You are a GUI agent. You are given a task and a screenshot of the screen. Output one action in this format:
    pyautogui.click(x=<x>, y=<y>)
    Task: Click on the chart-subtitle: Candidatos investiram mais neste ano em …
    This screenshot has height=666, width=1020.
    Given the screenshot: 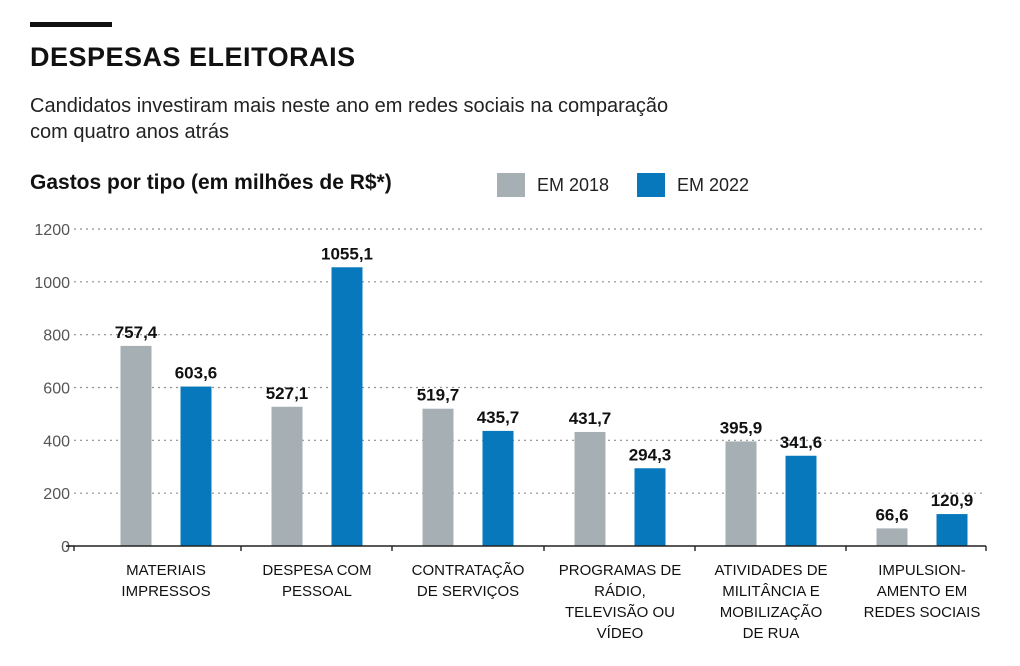 What is the action you would take?
    pyautogui.click(x=349, y=119)
    